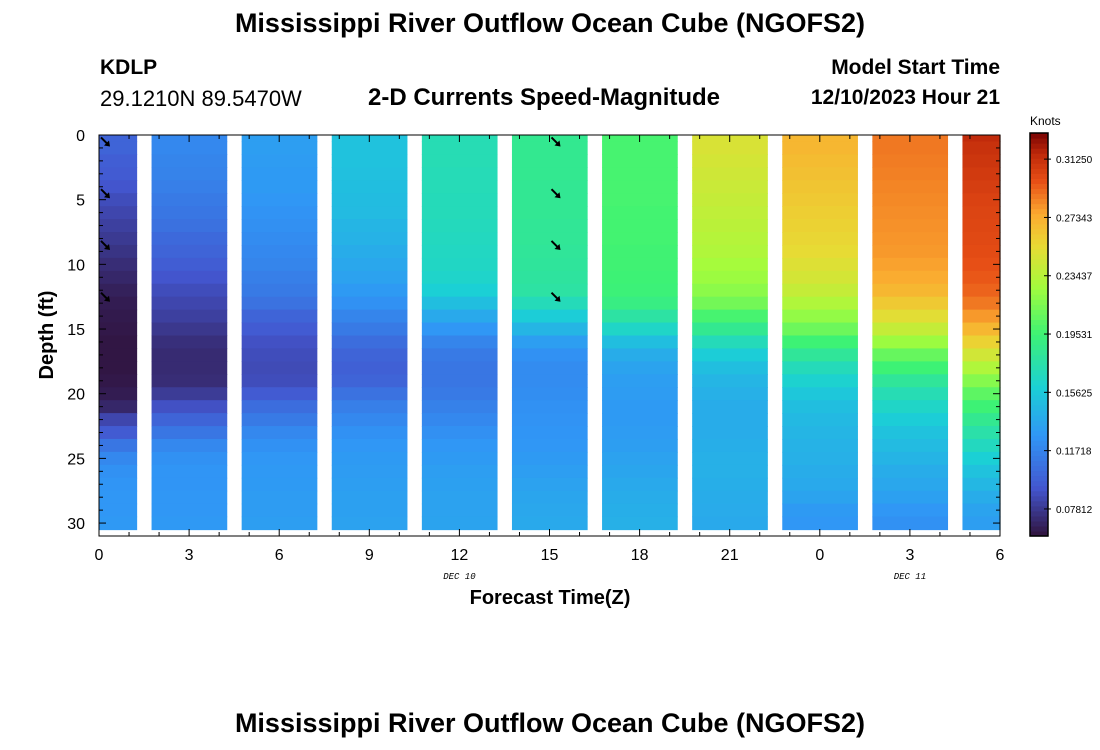  What do you see at coordinates (80, 136) in the screenshot?
I see `y-tick-label: 0` at bounding box center [80, 136].